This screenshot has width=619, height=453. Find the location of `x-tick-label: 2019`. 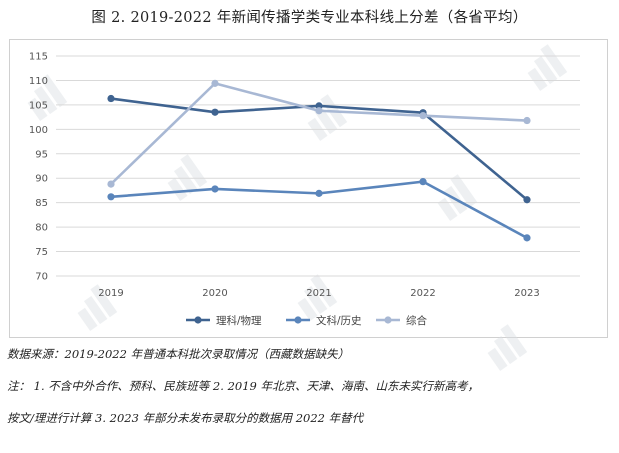

x-tick-label: 2019 is located at coordinates (110, 293).